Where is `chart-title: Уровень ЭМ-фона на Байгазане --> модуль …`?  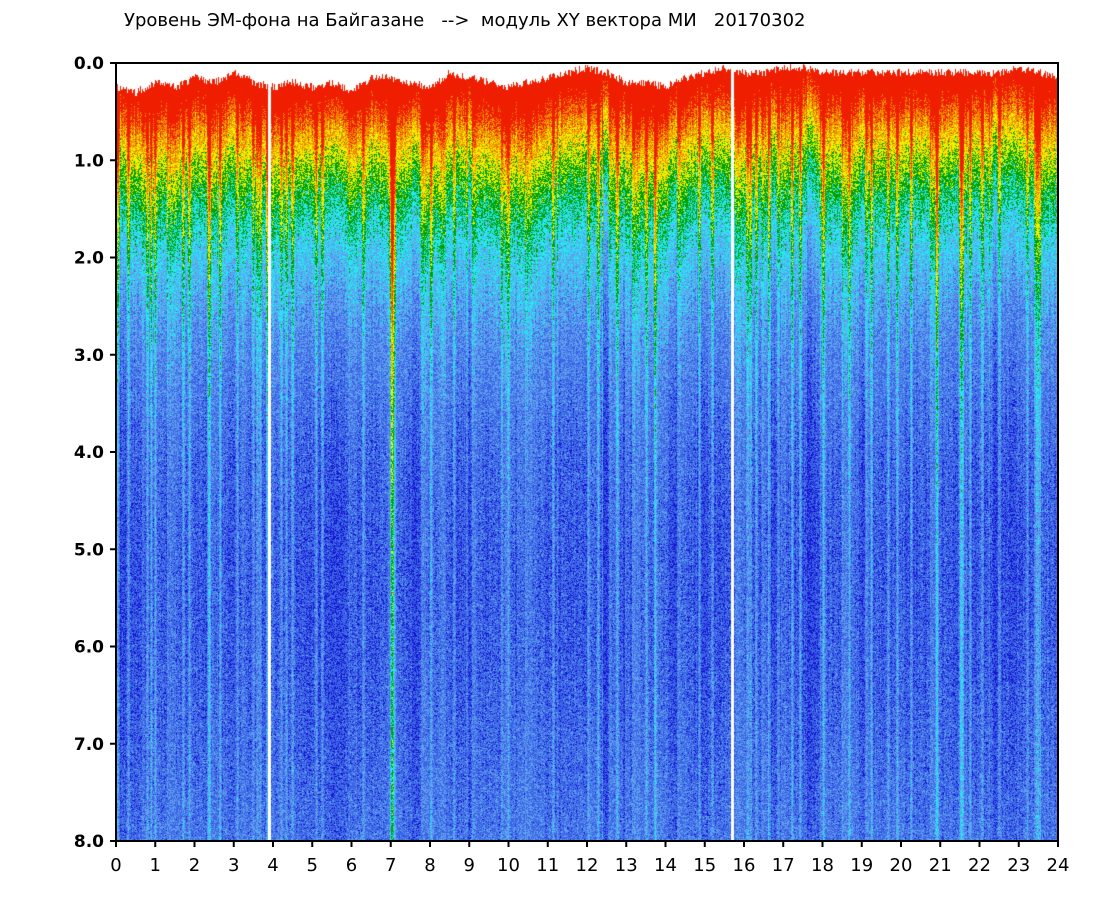 chart-title: Уровень ЭМ-фона на Байгазане --> модуль … is located at coordinates (465, 20).